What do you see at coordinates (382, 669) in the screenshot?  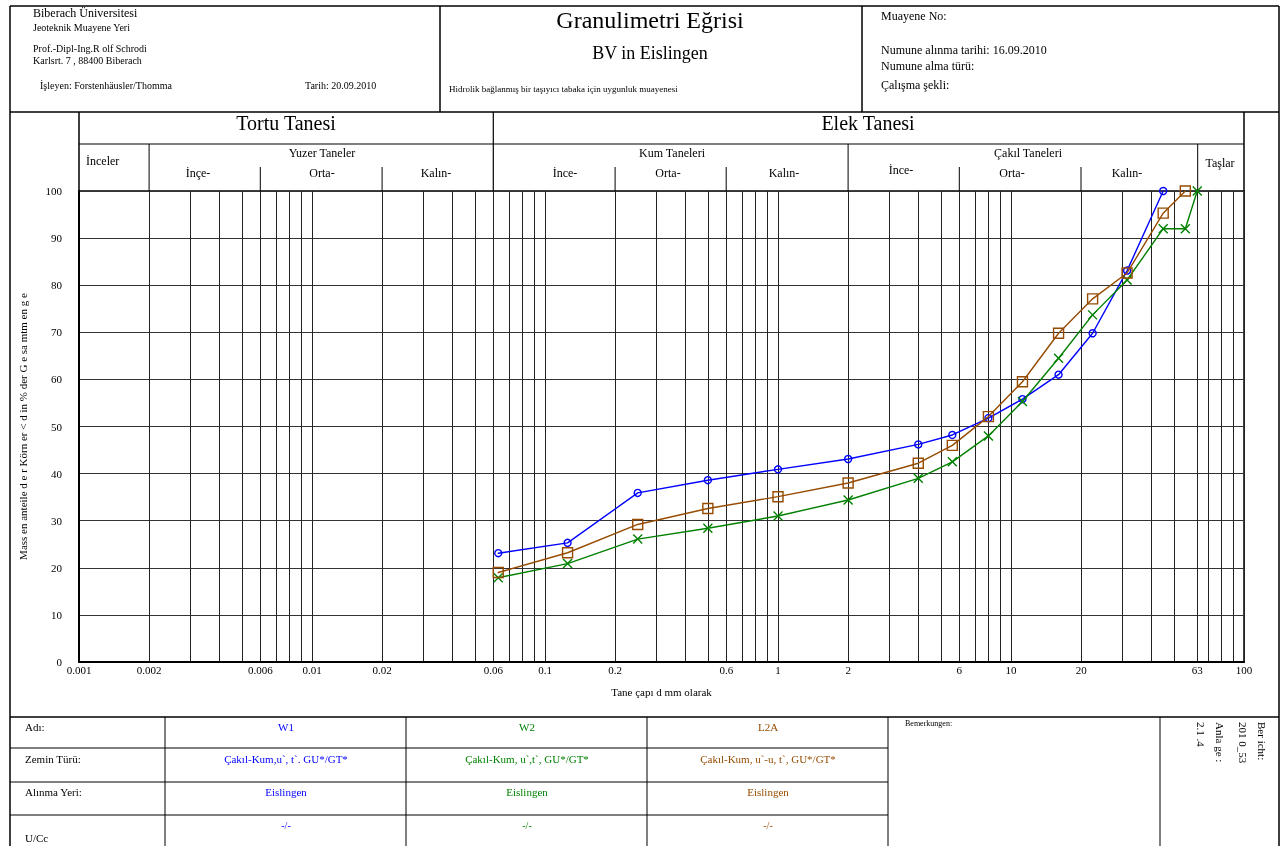 I see `x-tick-label: 0.02` at bounding box center [382, 669].